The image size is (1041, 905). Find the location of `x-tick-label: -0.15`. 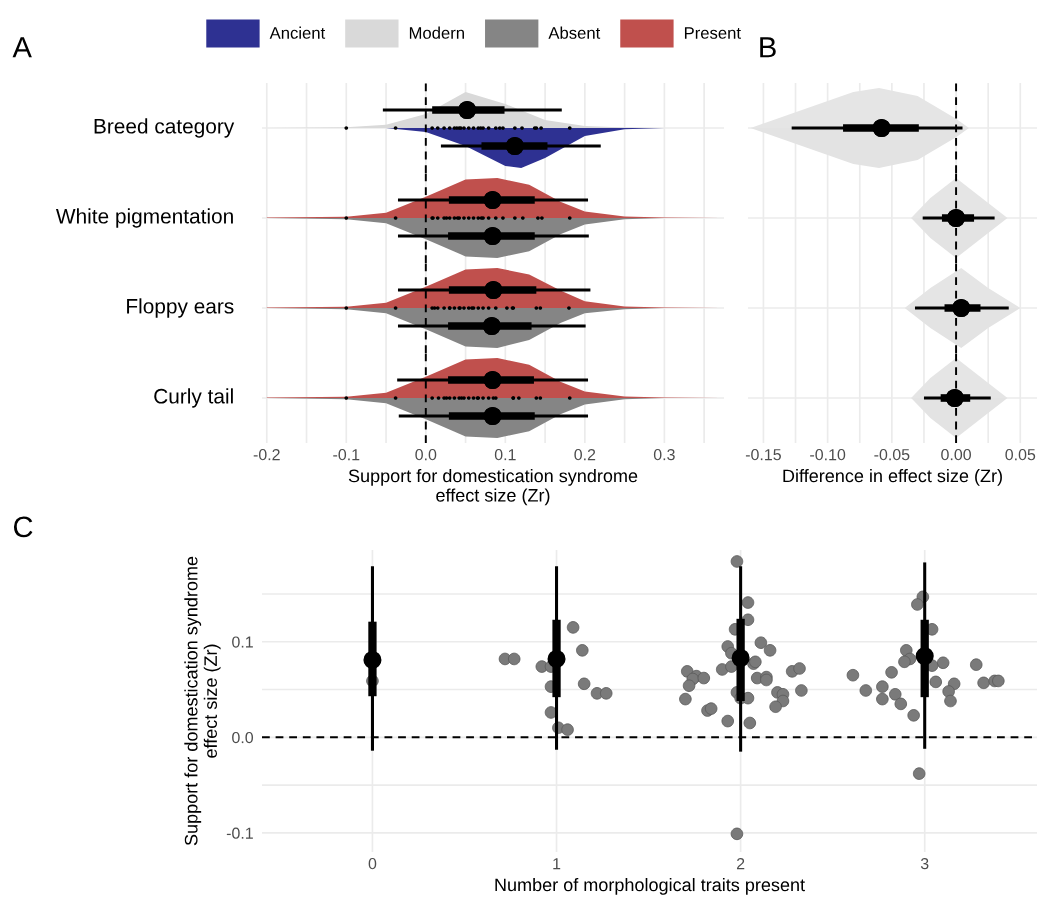

x-tick-label: -0.15 is located at coordinates (763, 454).